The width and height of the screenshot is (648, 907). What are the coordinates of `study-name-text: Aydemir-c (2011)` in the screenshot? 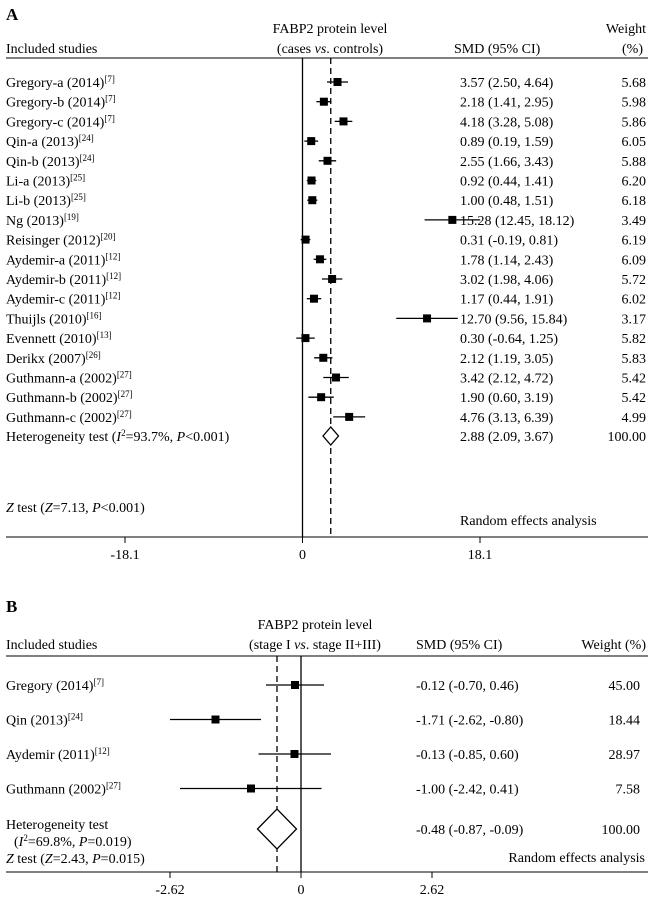 It's located at (56, 300).